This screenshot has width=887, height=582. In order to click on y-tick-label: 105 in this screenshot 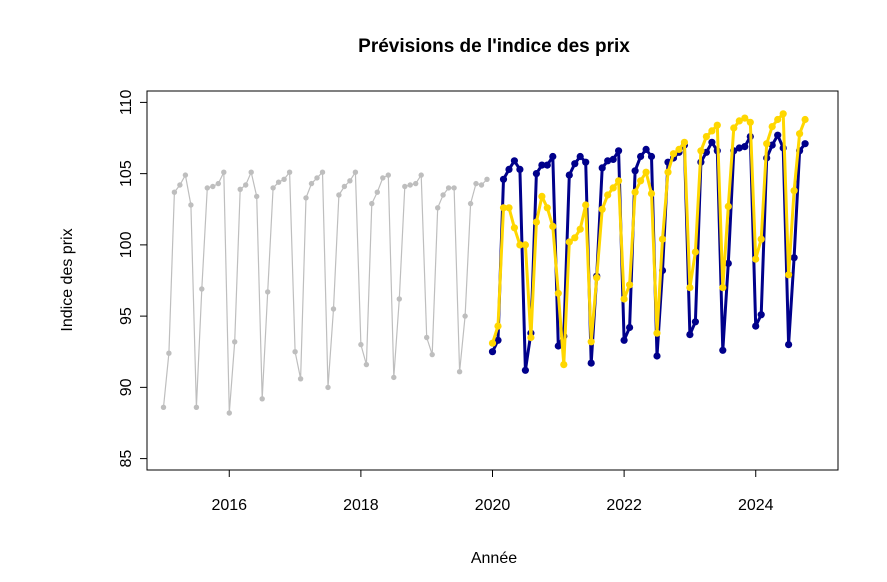, I will do `click(126, 173)`.